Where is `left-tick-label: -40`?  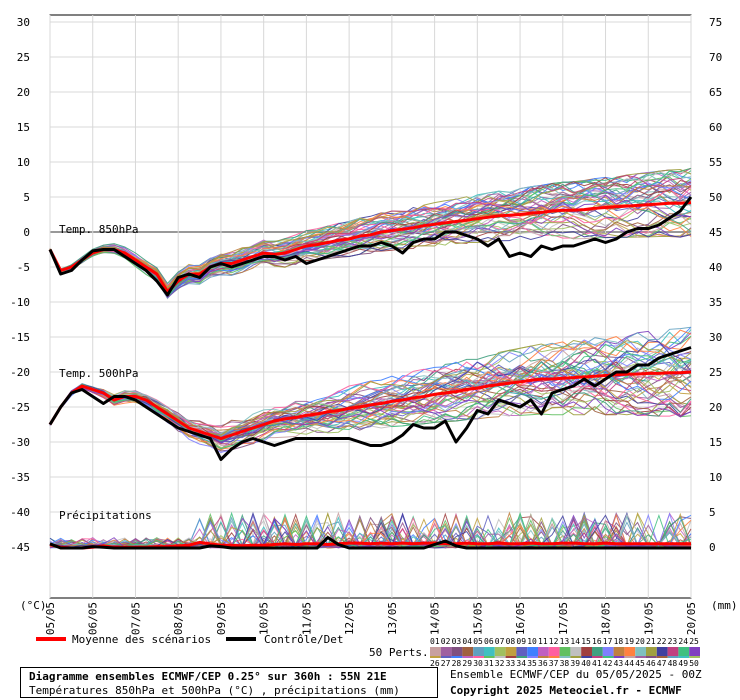
left-tick-label: -40 is located at coordinates (20, 512).